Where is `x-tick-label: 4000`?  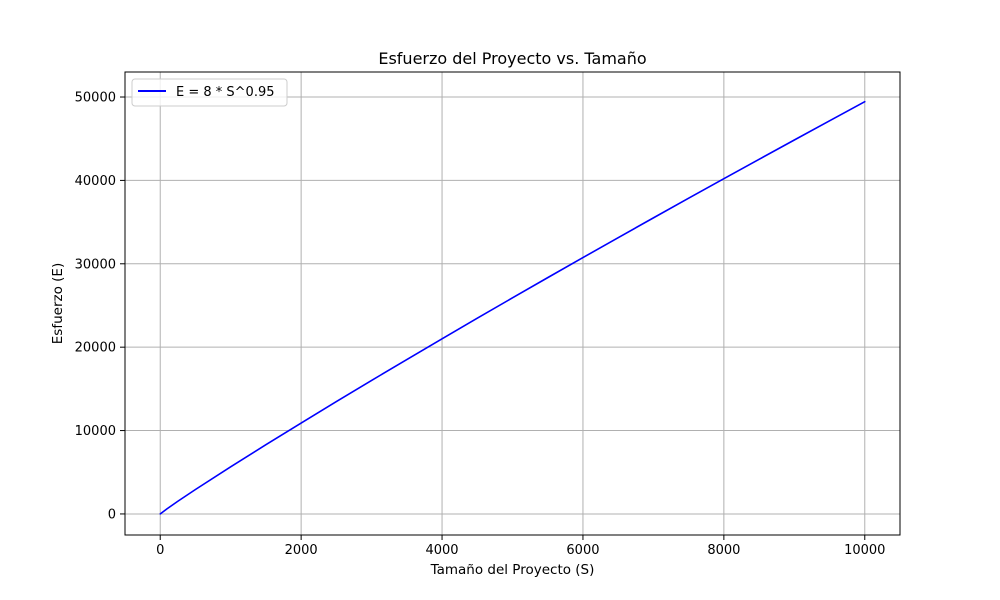 x-tick-label: 4000 is located at coordinates (441, 550).